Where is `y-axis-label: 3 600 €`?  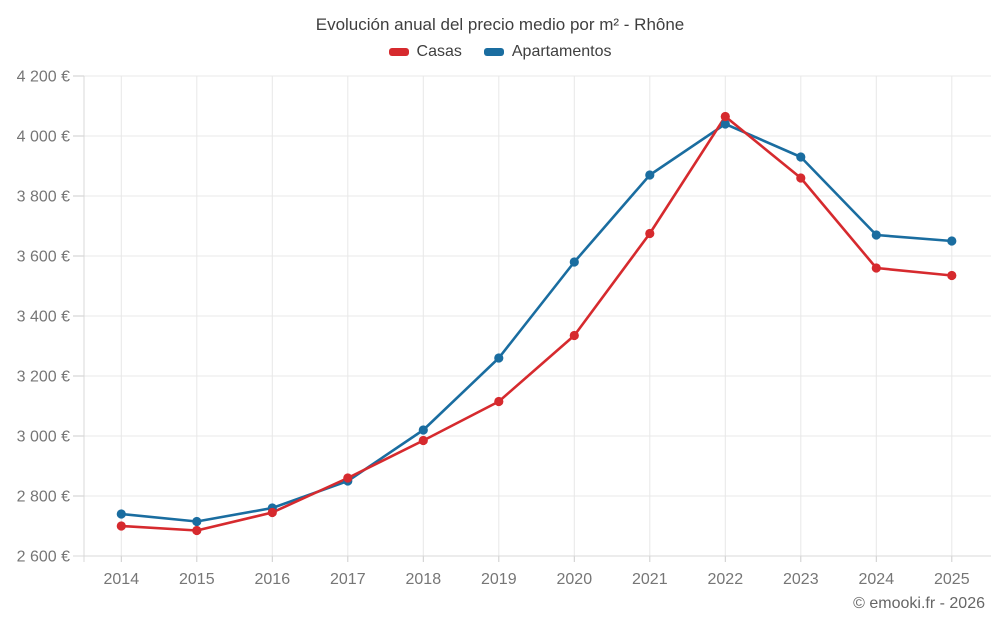 y-axis-label: 3 600 € is located at coordinates (43, 257).